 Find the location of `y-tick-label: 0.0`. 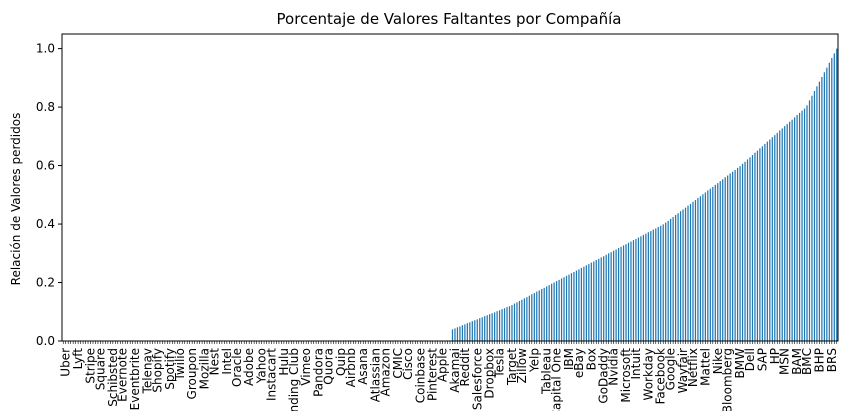

y-tick-label: 0.0 is located at coordinates (45, 341).